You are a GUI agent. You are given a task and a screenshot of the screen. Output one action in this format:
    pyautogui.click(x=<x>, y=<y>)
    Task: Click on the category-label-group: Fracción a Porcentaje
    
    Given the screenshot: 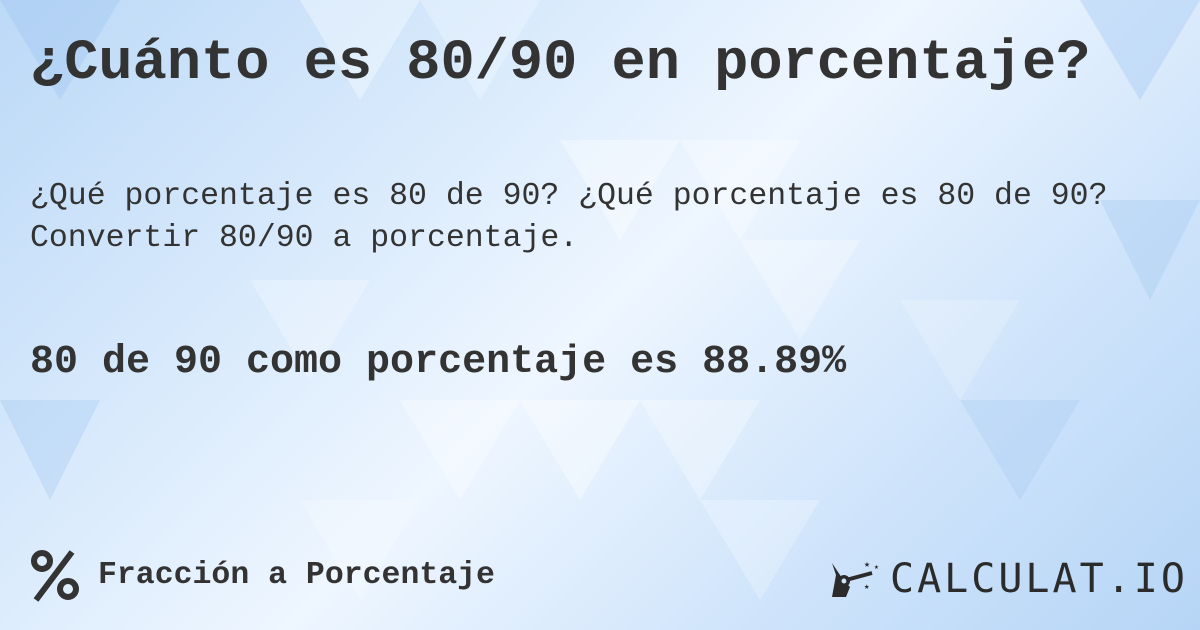 What is the action you would take?
    pyautogui.click(x=262, y=575)
    